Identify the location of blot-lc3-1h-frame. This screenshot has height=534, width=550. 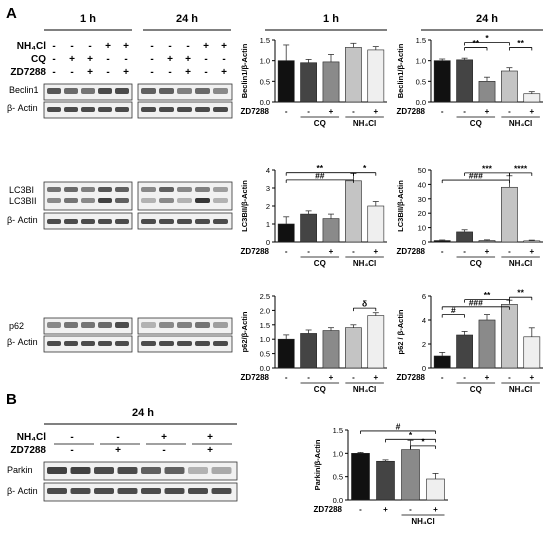
(88, 196).